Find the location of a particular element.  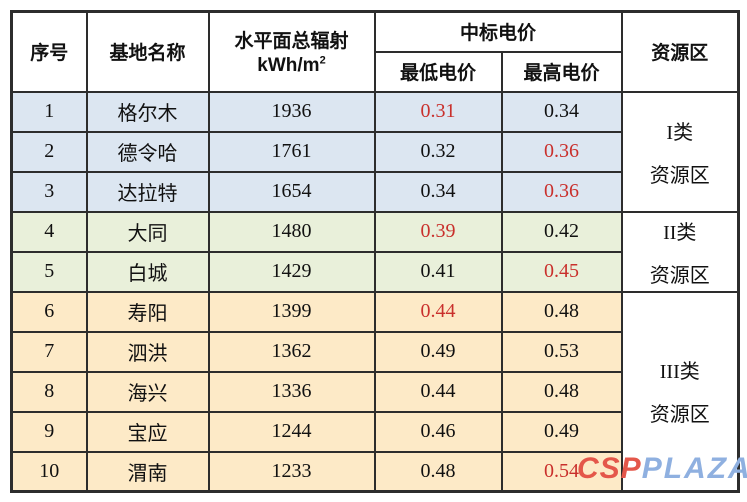

cell-index: 2 is located at coordinates (49, 151).